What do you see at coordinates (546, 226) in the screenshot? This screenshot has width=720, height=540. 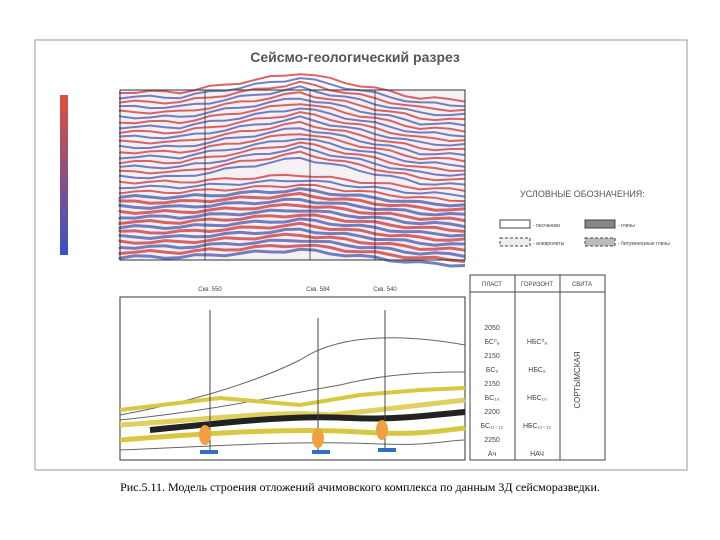 I see `legend-label: - песчаники` at bounding box center [546, 226].